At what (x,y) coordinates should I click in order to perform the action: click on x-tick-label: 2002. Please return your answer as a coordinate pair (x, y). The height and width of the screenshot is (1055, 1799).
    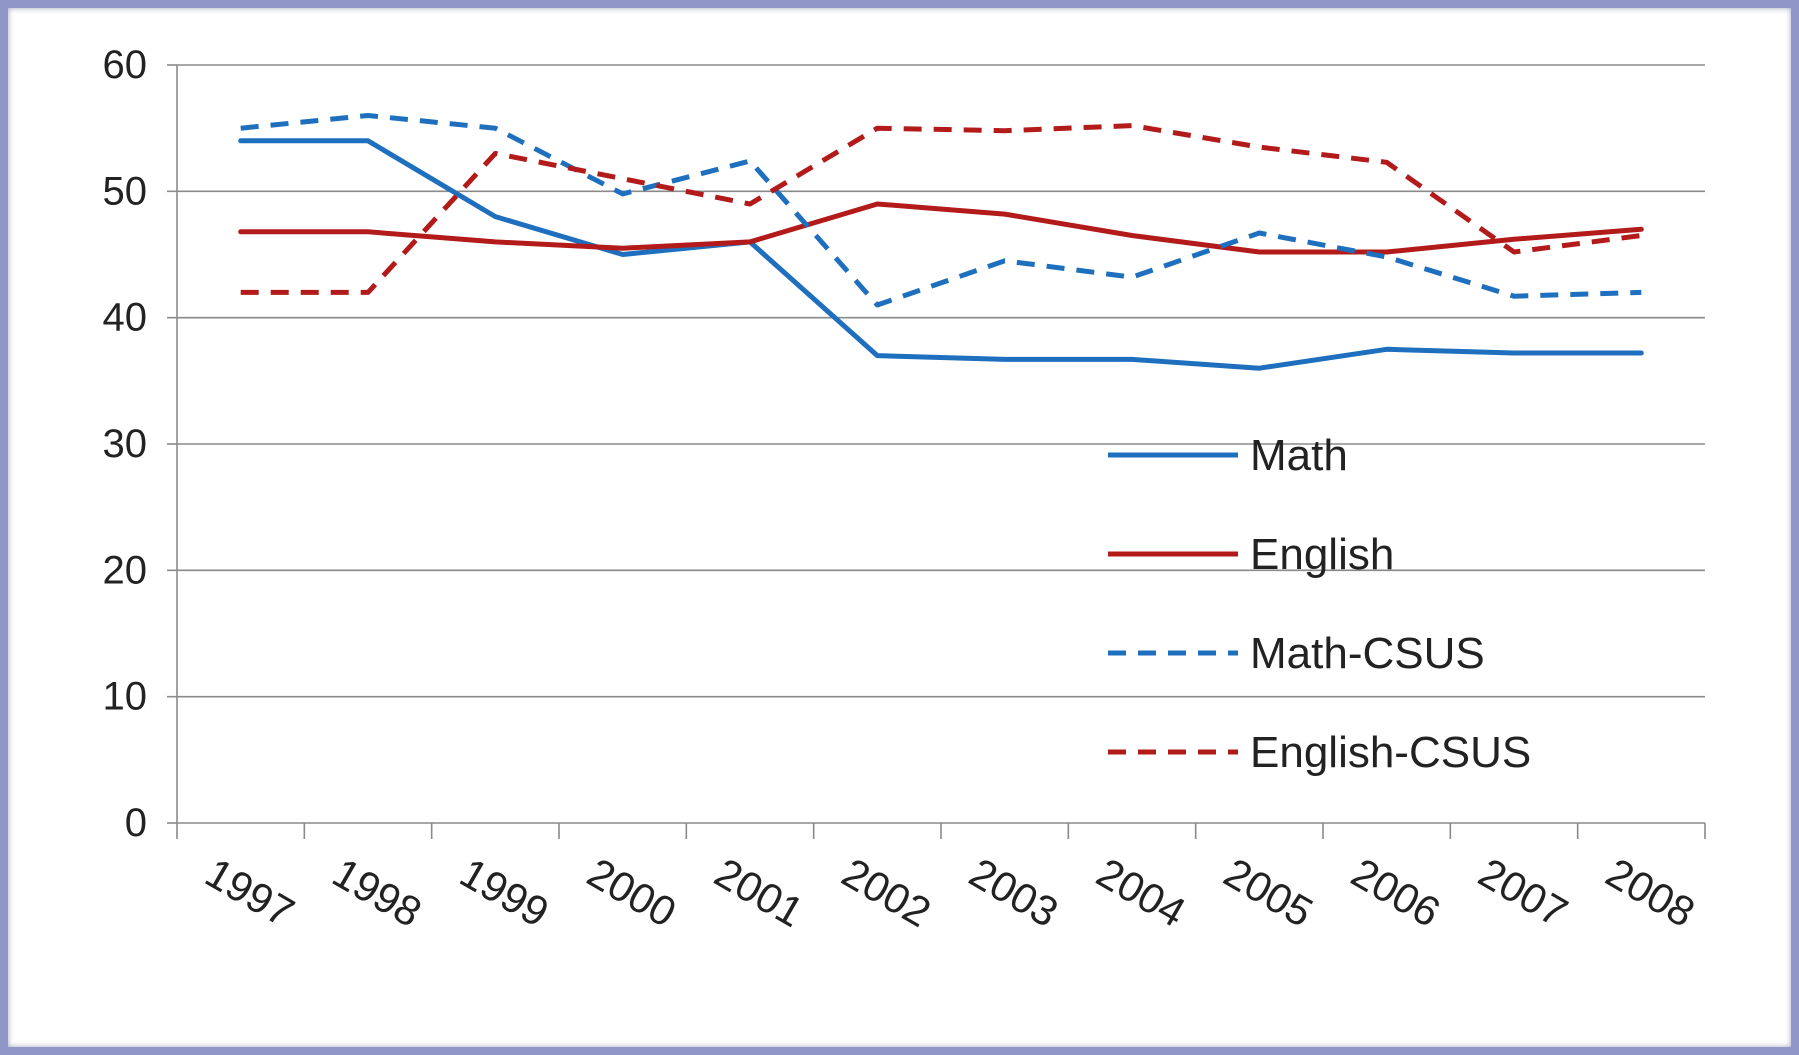
    Looking at the image, I should click on (886, 892).